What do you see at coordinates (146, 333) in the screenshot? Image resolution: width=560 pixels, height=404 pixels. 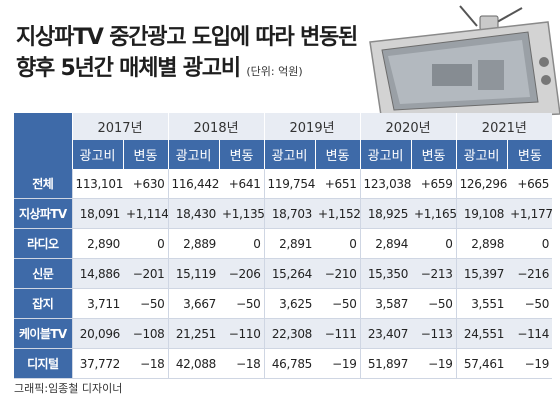 I see `change-value-cell: −108` at bounding box center [146, 333].